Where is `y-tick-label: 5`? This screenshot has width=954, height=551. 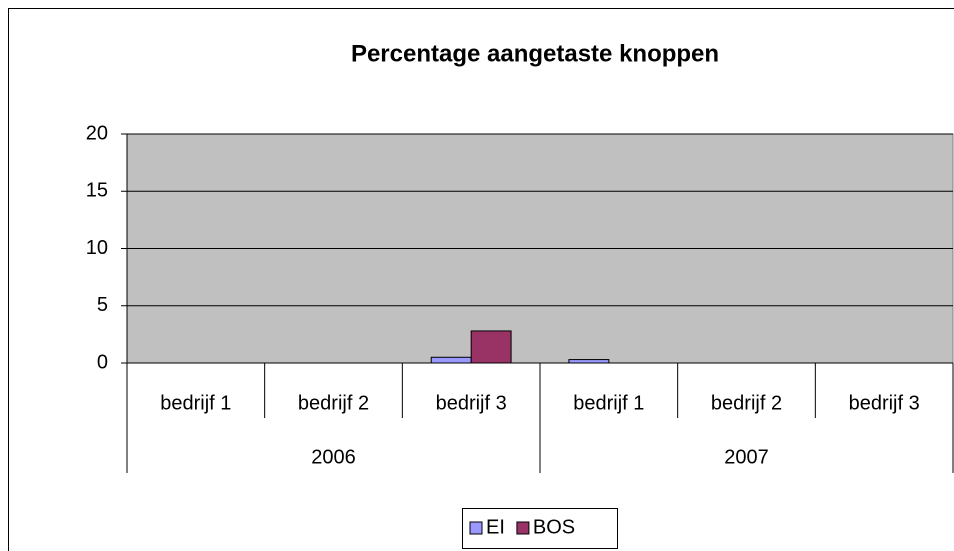 y-tick-label: 5 is located at coordinates (102, 305).